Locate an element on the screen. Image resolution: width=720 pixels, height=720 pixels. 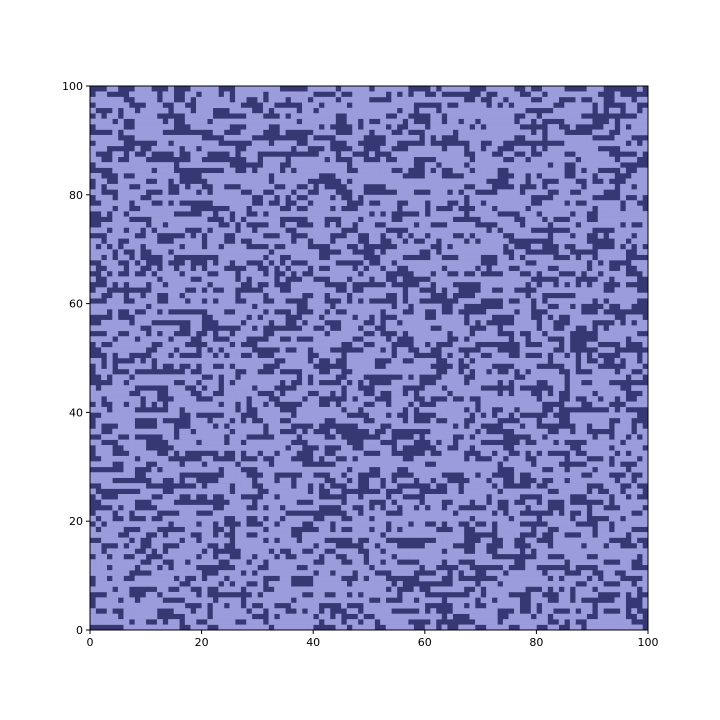
x-tick-label: 40 is located at coordinates (313, 642).